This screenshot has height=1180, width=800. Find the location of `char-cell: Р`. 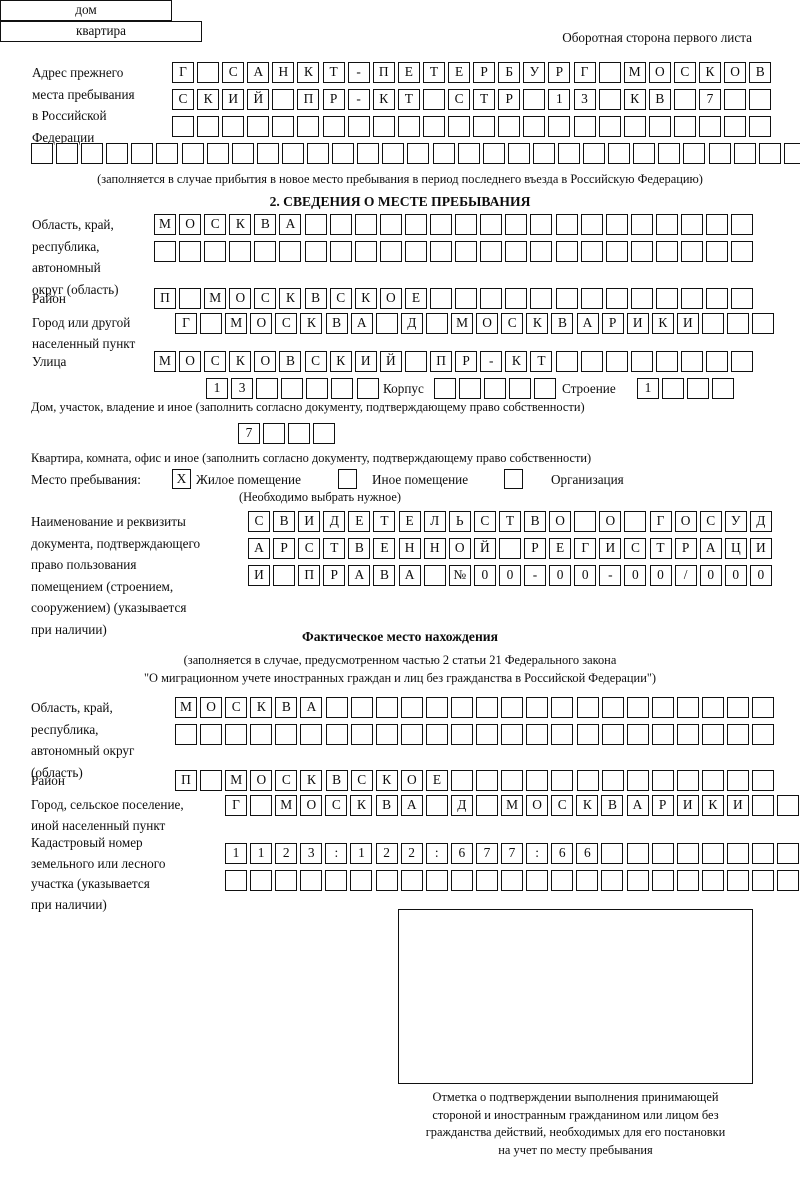

char-cell: Р is located at coordinates (333, 99).